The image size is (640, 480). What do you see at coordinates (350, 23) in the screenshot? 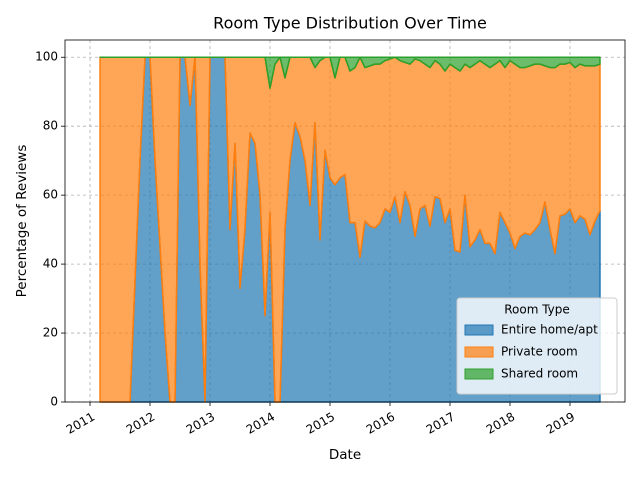
I see `chart-title: Room Type Distribution Over Time` at bounding box center [350, 23].